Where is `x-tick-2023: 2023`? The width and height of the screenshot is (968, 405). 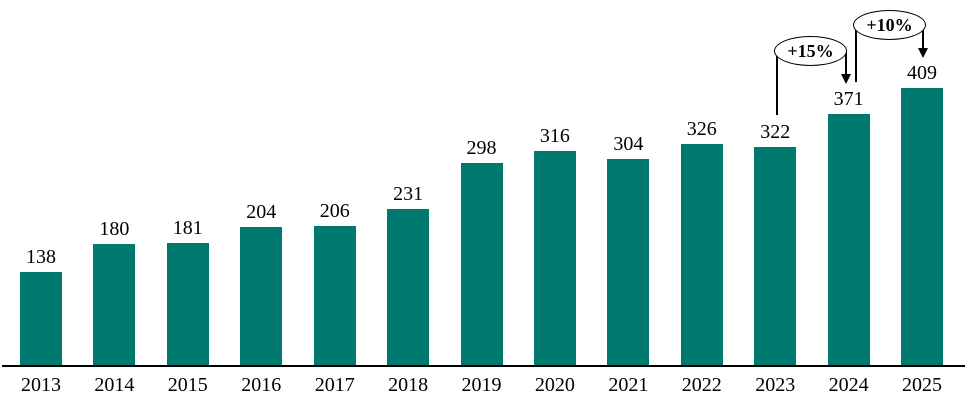
x-tick-2023: 2023 is located at coordinates (775, 385).